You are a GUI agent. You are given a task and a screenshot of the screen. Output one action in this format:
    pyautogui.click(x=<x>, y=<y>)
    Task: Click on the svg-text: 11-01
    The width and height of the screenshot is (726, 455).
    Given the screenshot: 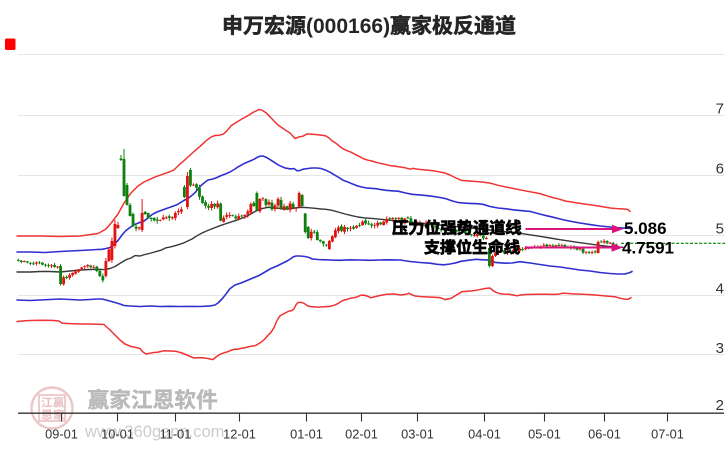 What is the action you would take?
    pyautogui.click(x=176, y=434)
    